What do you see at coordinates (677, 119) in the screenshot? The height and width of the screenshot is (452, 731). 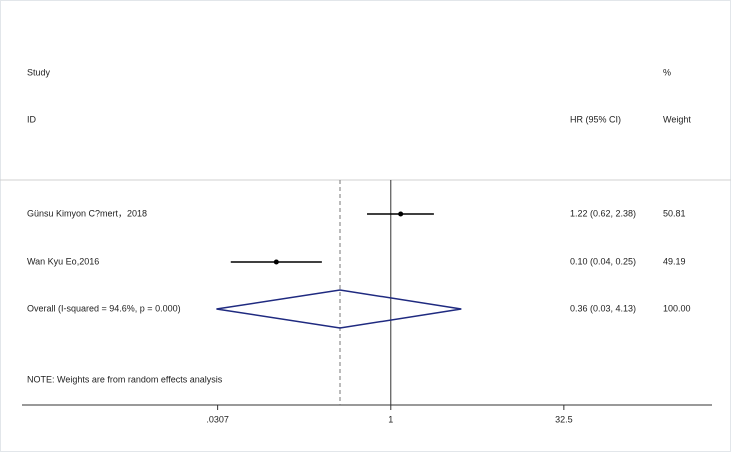 I see `weight-header: Weight` at bounding box center [677, 119].